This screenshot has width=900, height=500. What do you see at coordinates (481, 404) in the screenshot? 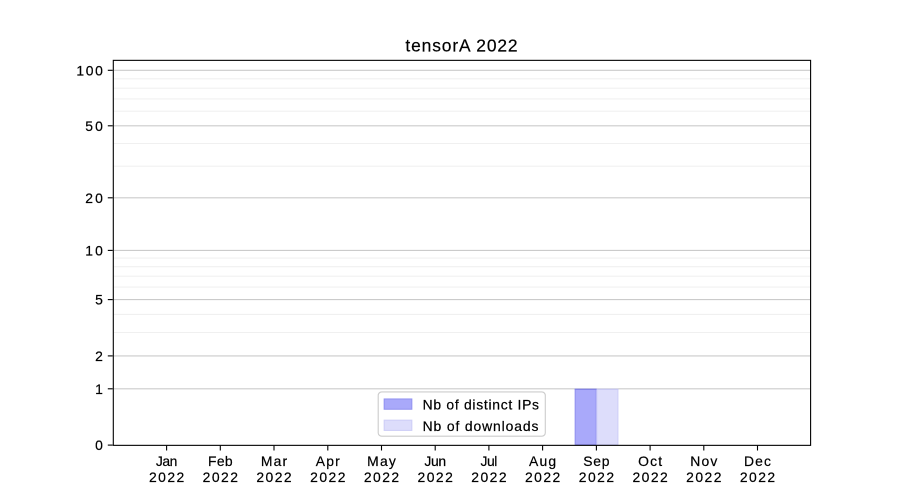
I see `svg-text: Nb of distinct IPs` at bounding box center [481, 404].